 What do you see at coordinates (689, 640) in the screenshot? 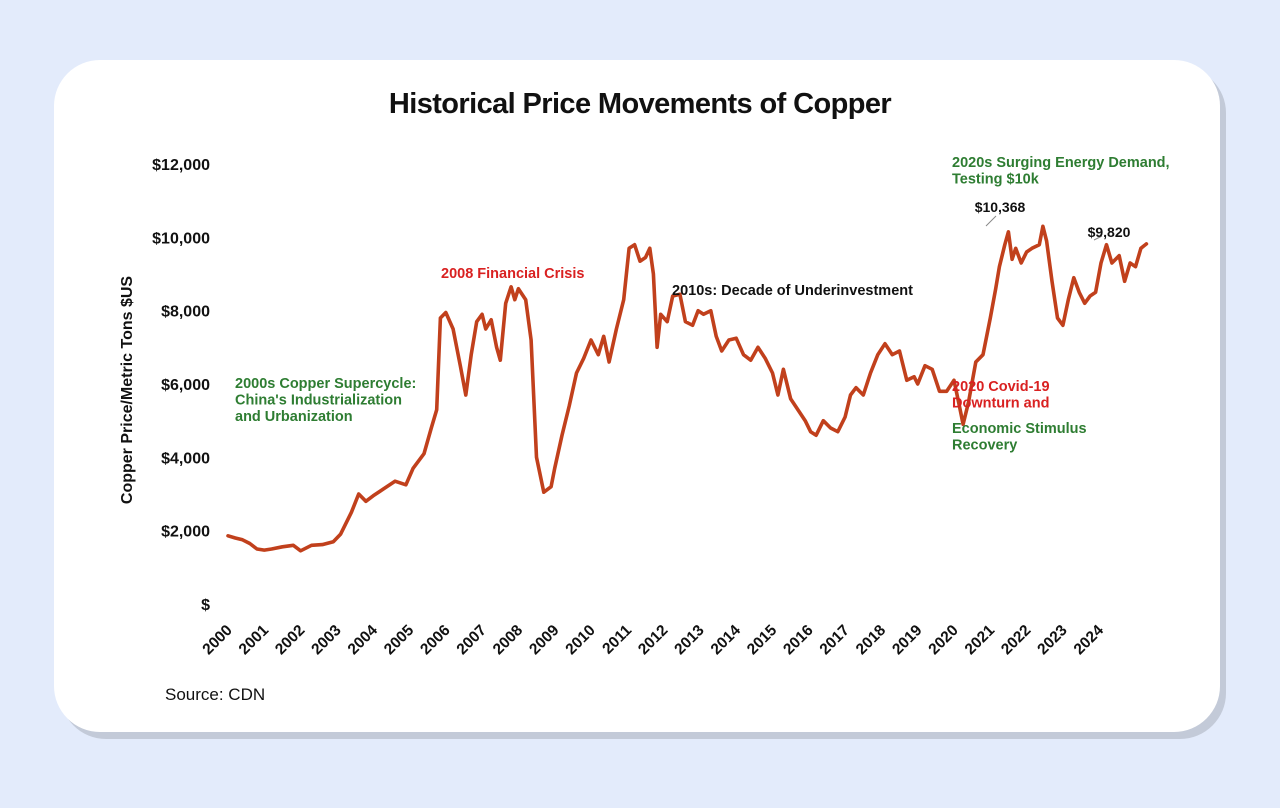
I see `x-tick-label: 2013` at bounding box center [689, 640].